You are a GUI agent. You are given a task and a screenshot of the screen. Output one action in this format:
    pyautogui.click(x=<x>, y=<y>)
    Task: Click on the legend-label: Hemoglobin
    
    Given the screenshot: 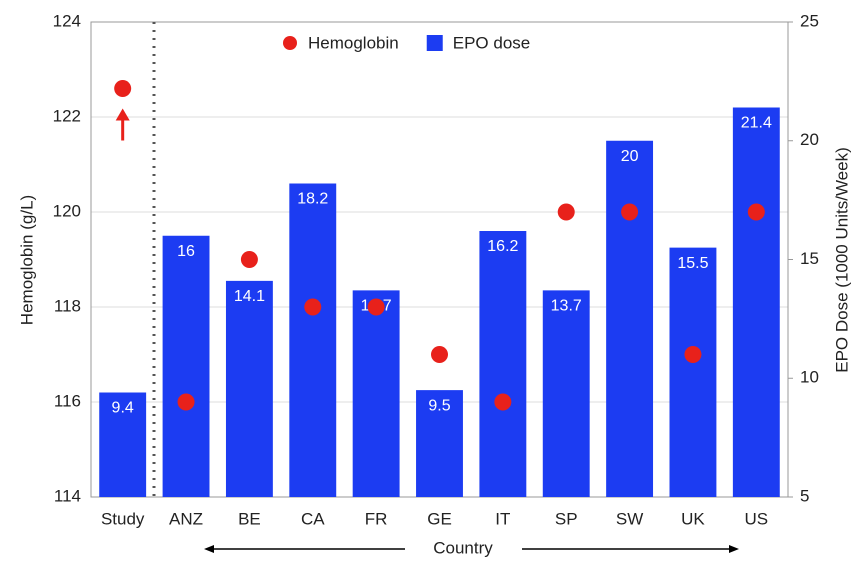 What is the action you would take?
    pyautogui.click(x=353, y=42)
    